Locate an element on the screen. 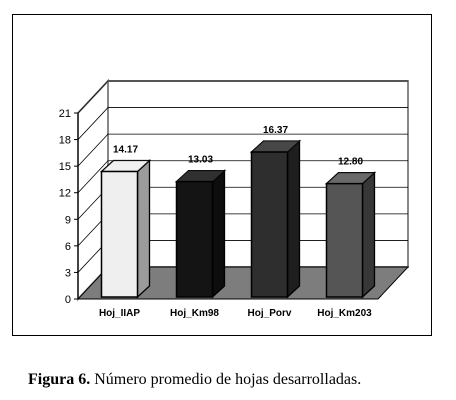 The height and width of the screenshot is (400, 456). x-tick-label: Hoj_Km203 is located at coordinates (344, 313).